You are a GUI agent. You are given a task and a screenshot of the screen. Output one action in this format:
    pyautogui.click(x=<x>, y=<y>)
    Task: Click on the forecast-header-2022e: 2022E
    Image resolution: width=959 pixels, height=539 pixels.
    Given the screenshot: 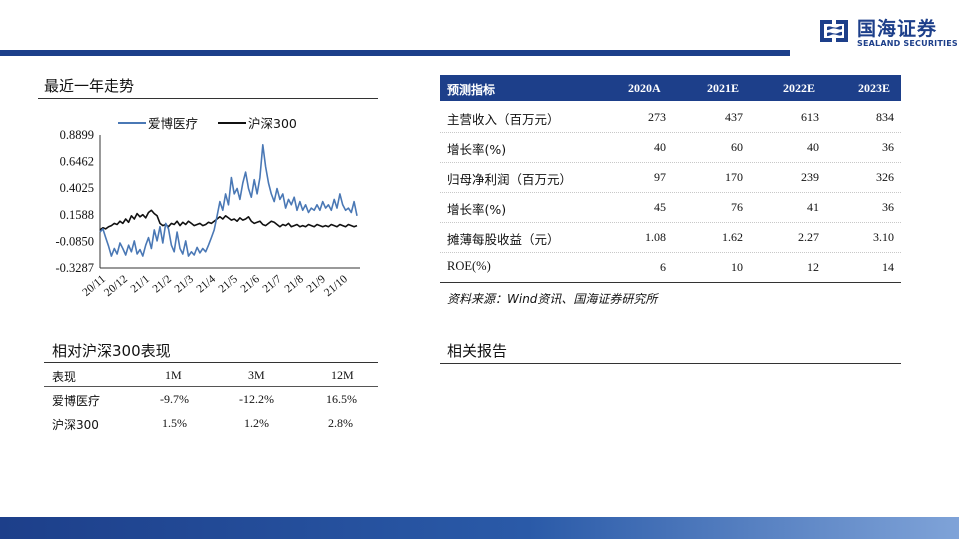 What is the action you would take?
    pyautogui.click(x=799, y=88)
    